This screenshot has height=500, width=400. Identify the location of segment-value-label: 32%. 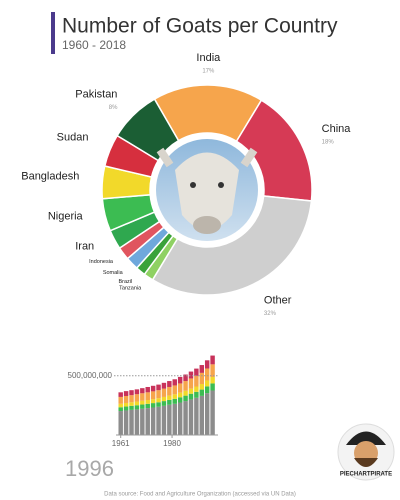
(270, 314).